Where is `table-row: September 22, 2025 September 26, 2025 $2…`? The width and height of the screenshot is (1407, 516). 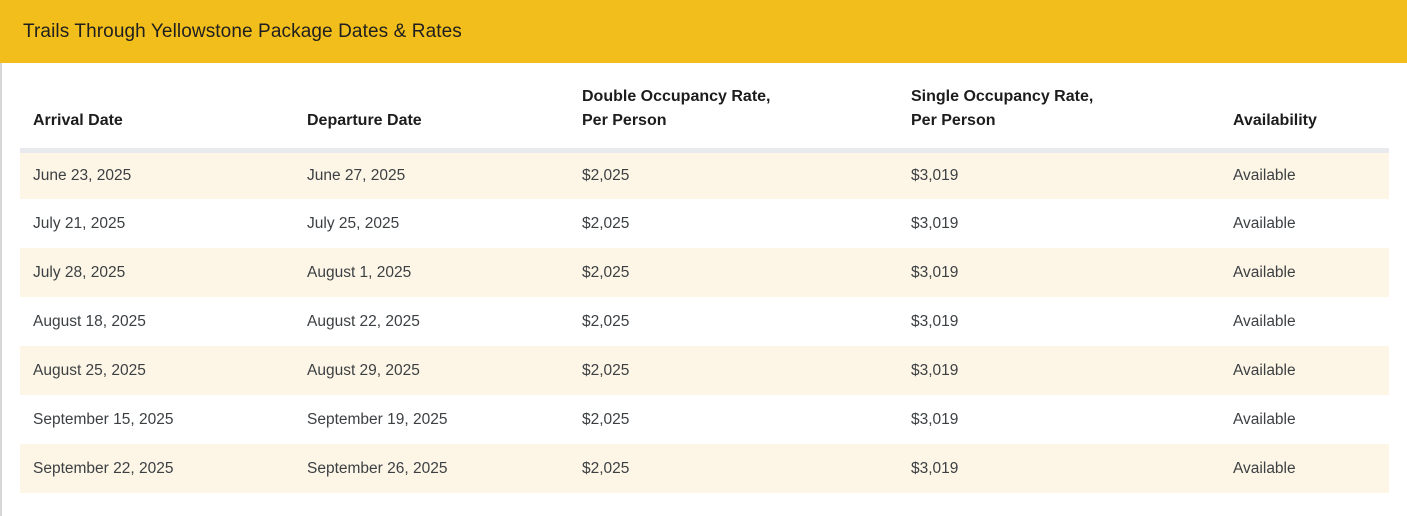
table-row: September 22, 2025 September 26, 2025 $2… is located at coordinates (704, 468).